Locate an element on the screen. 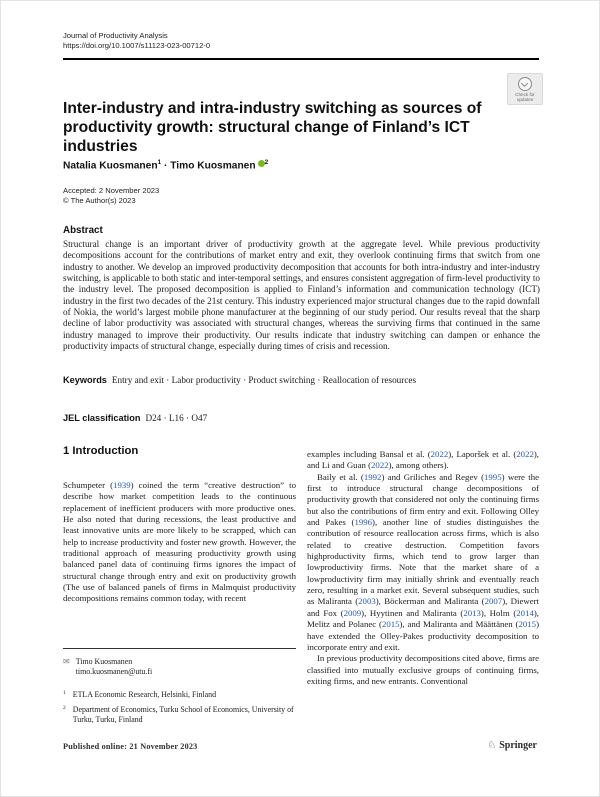  jel-line: JEL classification D24 · L16 · O47 is located at coordinates (301, 418).